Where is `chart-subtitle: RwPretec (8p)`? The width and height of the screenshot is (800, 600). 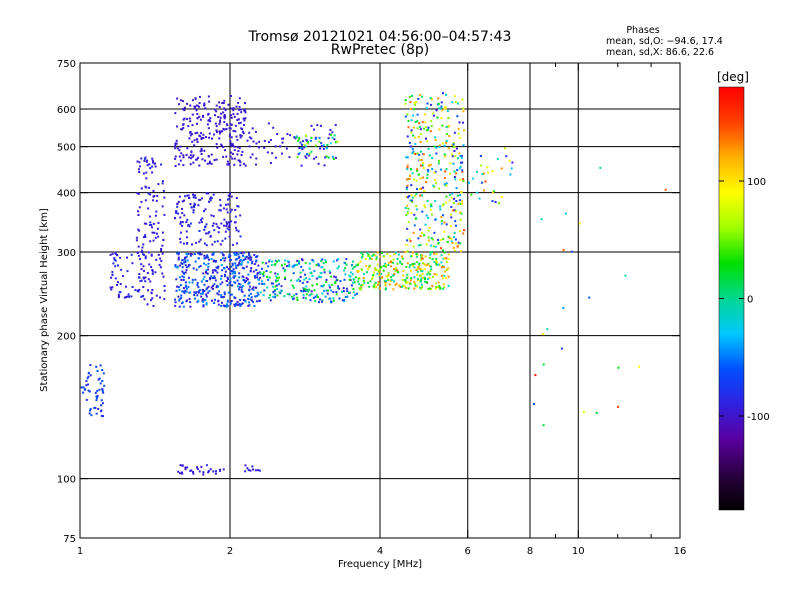
chart-subtitle: RwPretec (8p) is located at coordinates (380, 50).